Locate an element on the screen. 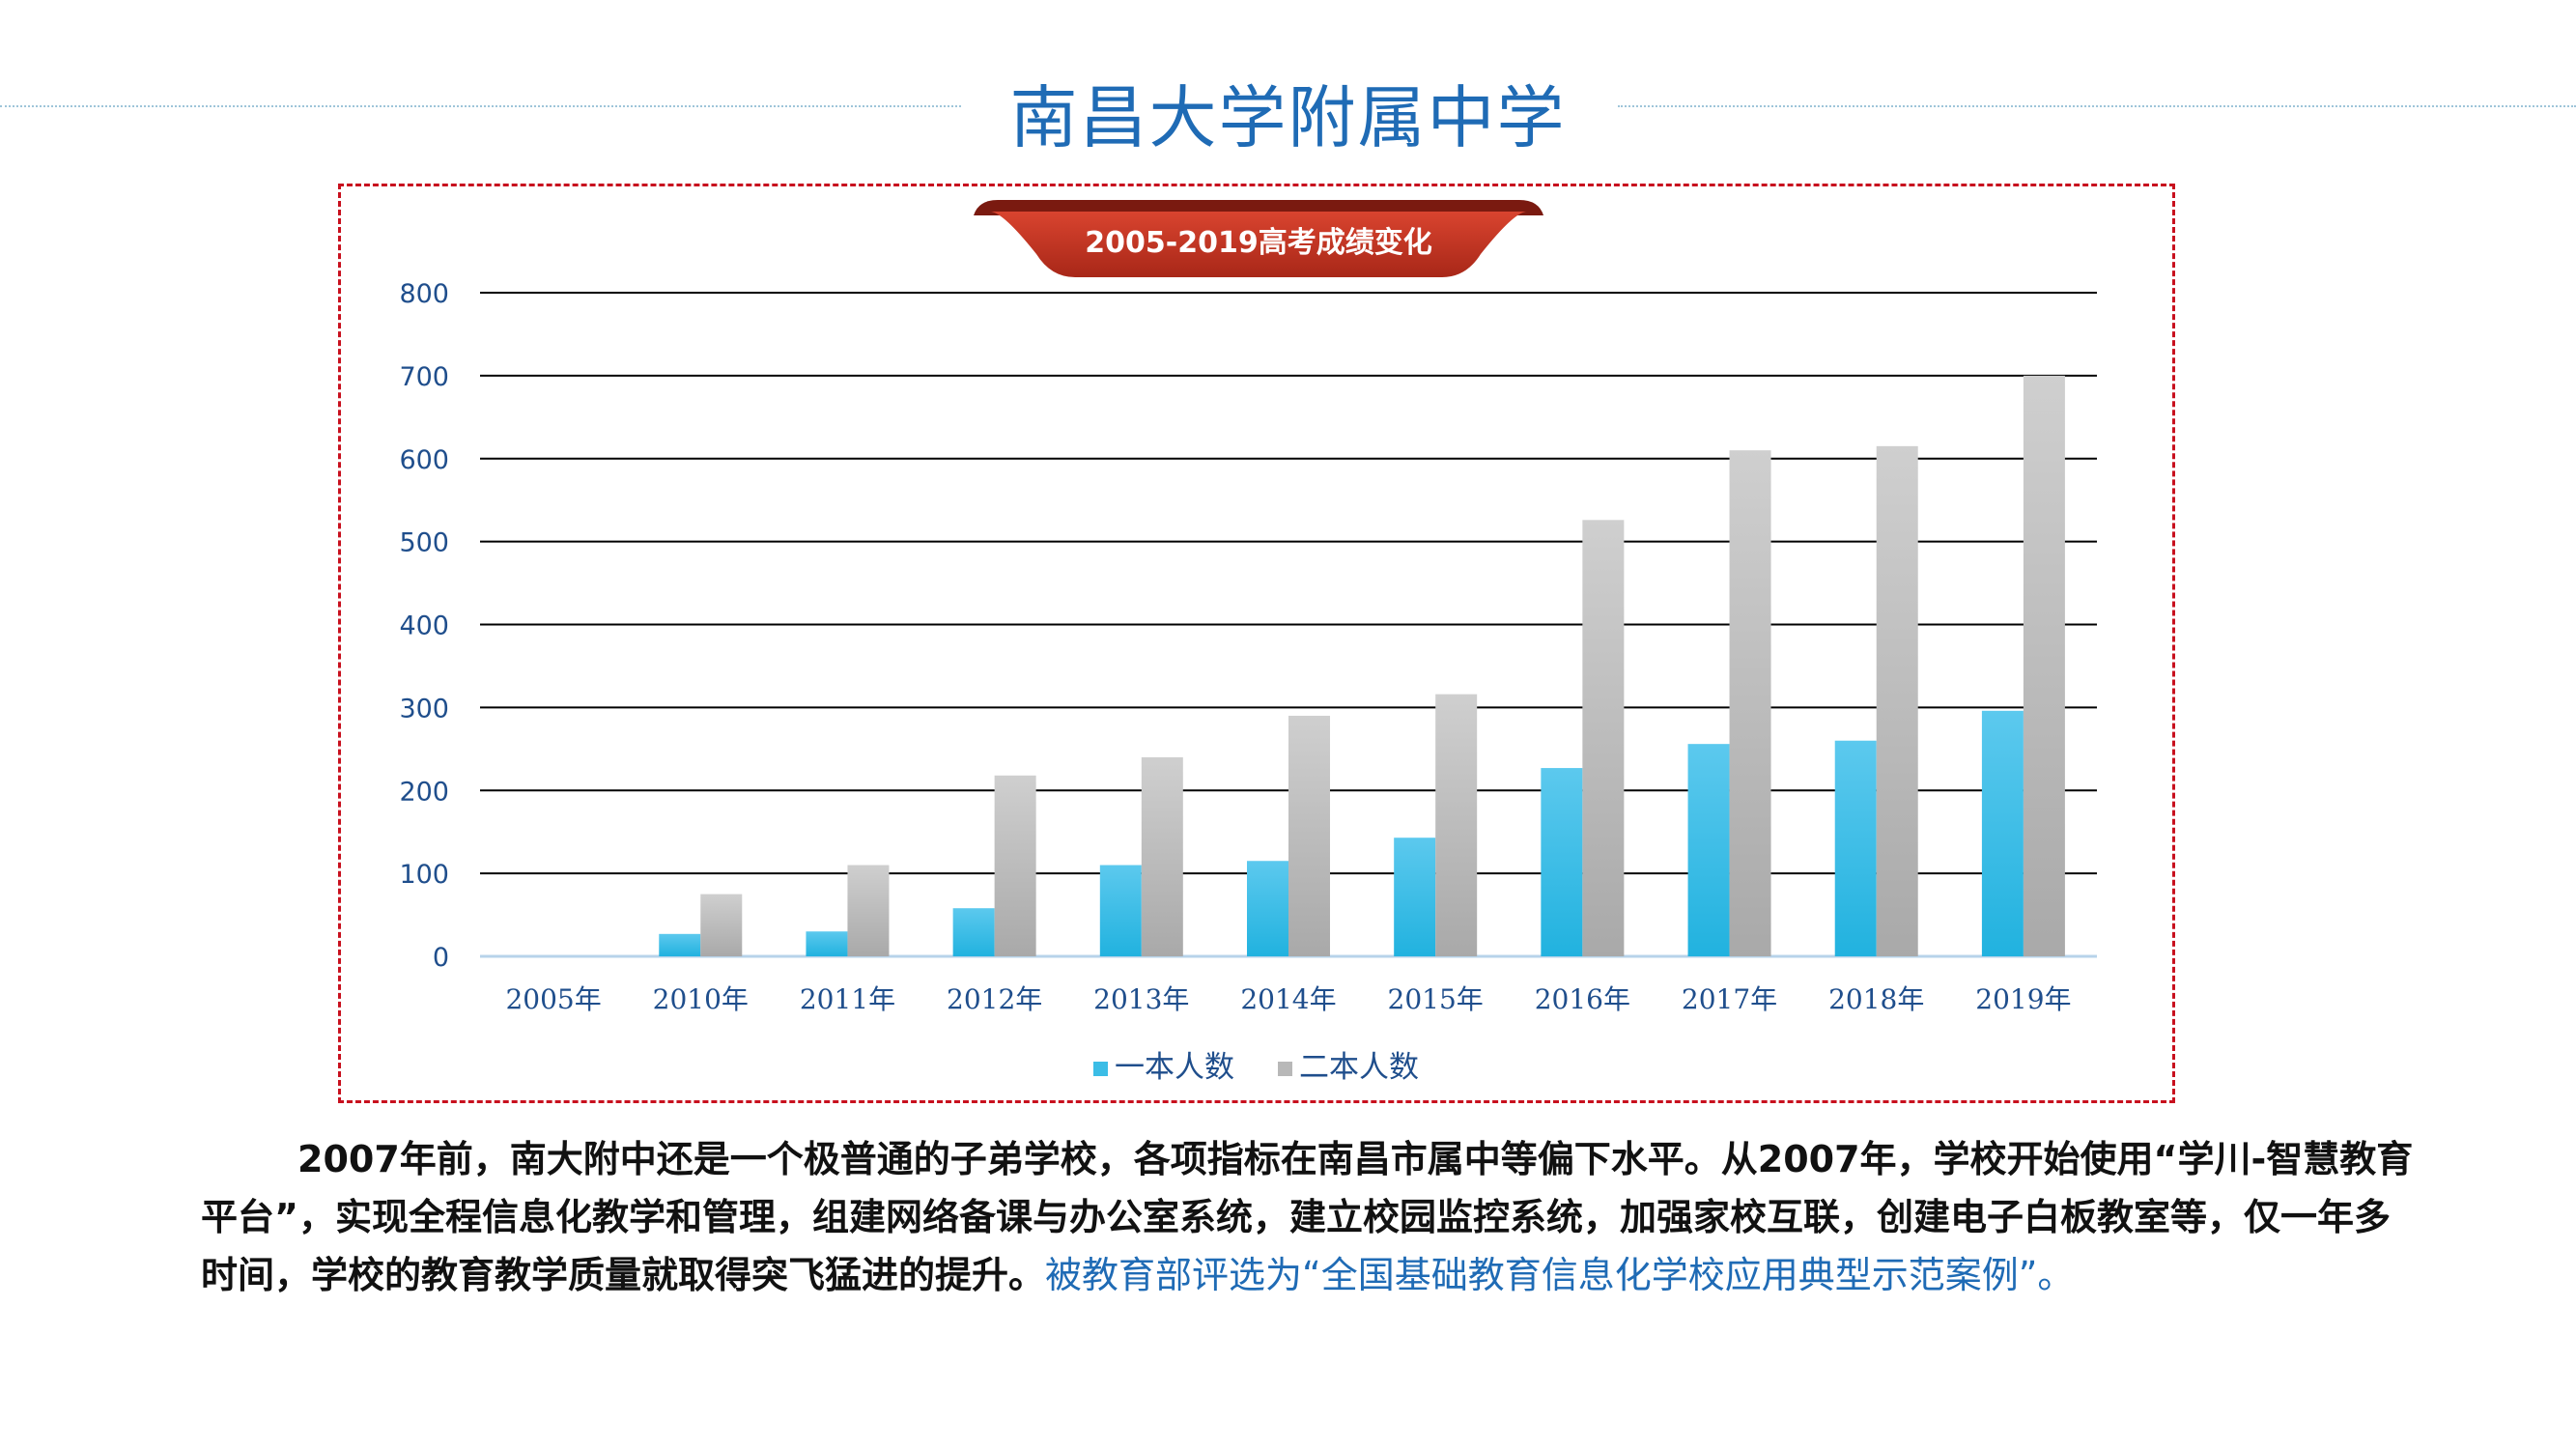  x-tick-label: 2011年 is located at coordinates (847, 999).